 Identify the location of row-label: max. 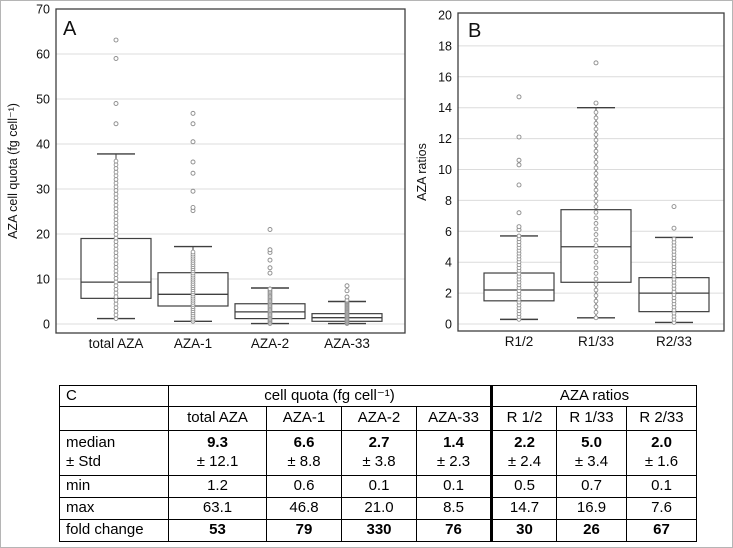
(114, 508).